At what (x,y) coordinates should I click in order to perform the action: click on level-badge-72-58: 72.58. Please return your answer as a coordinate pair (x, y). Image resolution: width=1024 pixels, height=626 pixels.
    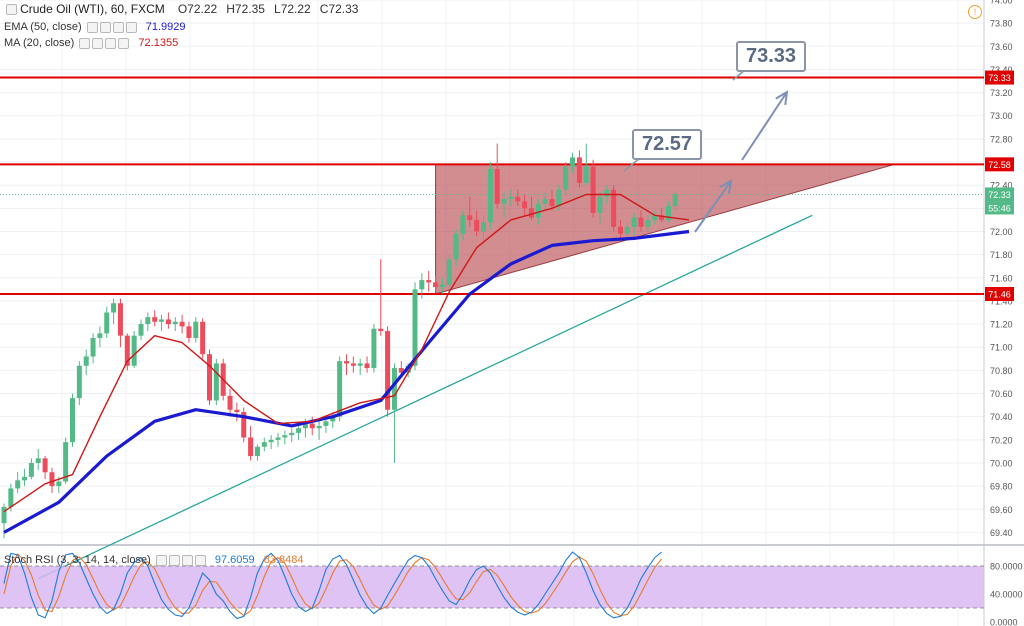
    Looking at the image, I should click on (999, 164).